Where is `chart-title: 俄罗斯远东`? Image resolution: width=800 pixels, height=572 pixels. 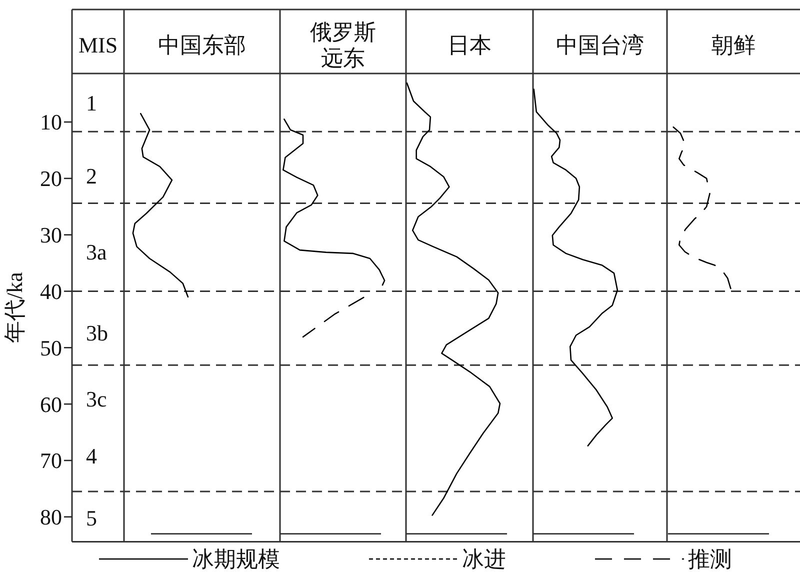 chart-title: 俄罗斯远东 is located at coordinates (343, 45).